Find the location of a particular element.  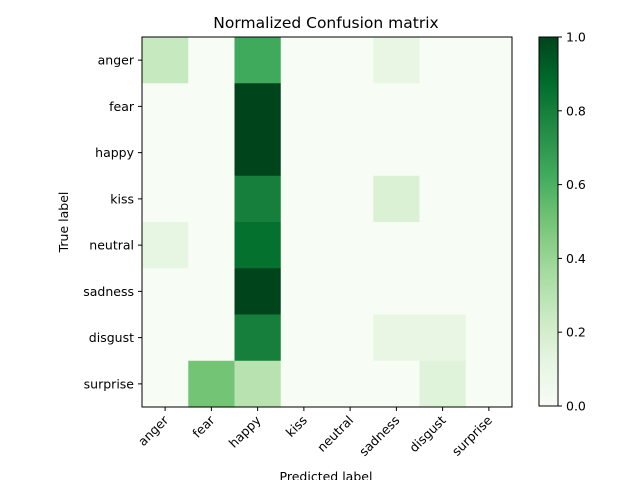

heatmap-cell-anger-fear is located at coordinates (212, 60).